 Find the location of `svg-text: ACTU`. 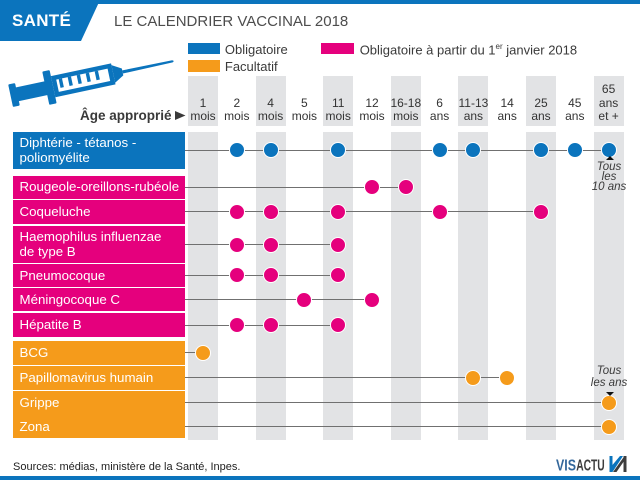

svg-text: ACTU is located at coordinates (590, 465).